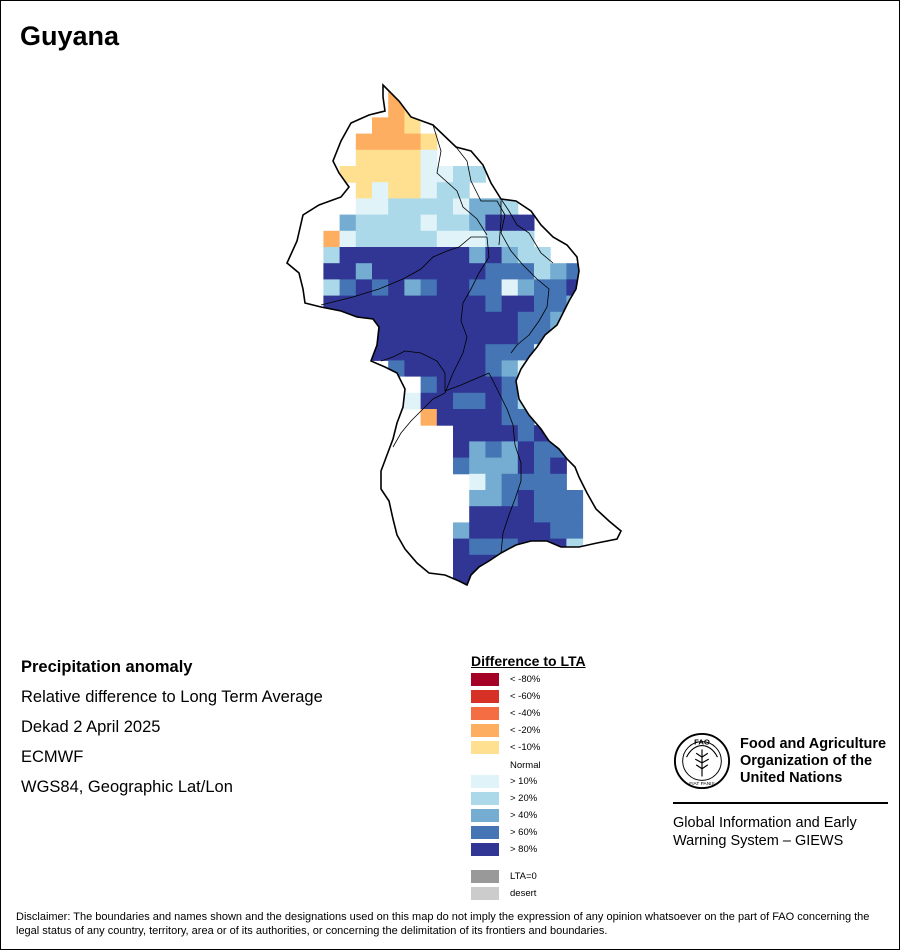  Describe the element at coordinates (91, 727) in the screenshot. I see `time-period: Dekad 2 April 2025` at that location.